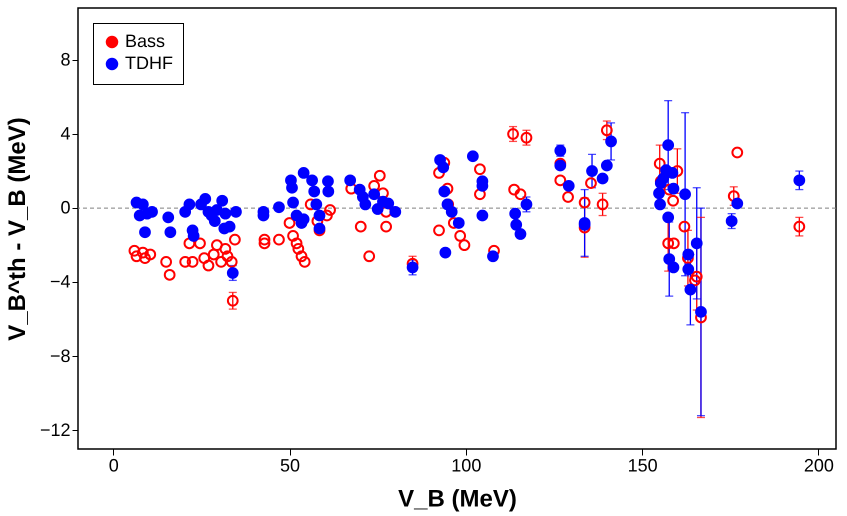 The height and width of the screenshot is (516, 847). What do you see at coordinates (60, 282) in the screenshot?
I see `y-tick-label: −4` at bounding box center [60, 282].